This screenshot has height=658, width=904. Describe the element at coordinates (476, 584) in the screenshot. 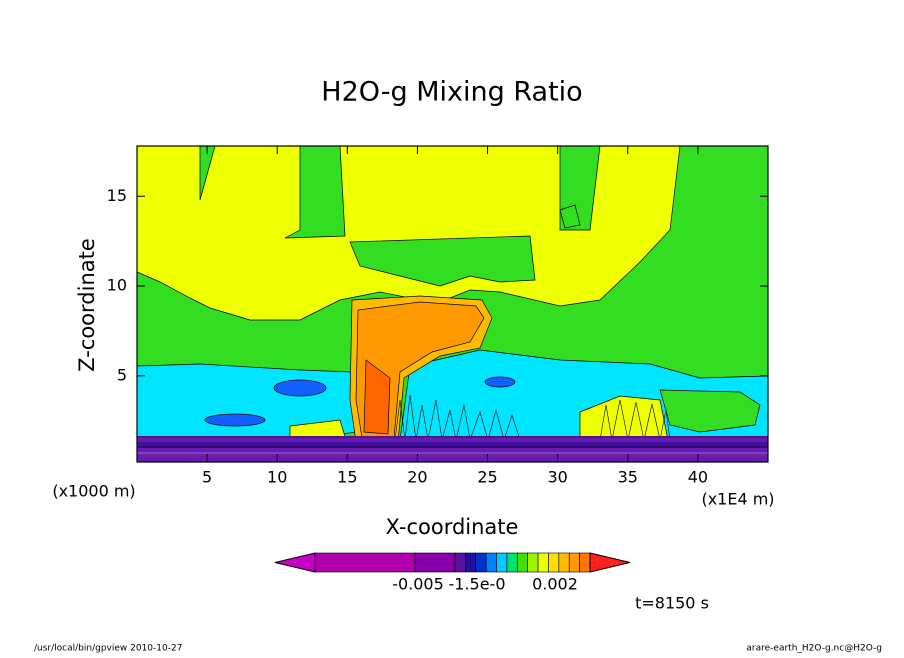

I see `colorbar-label: -1.5e-0` at that location.